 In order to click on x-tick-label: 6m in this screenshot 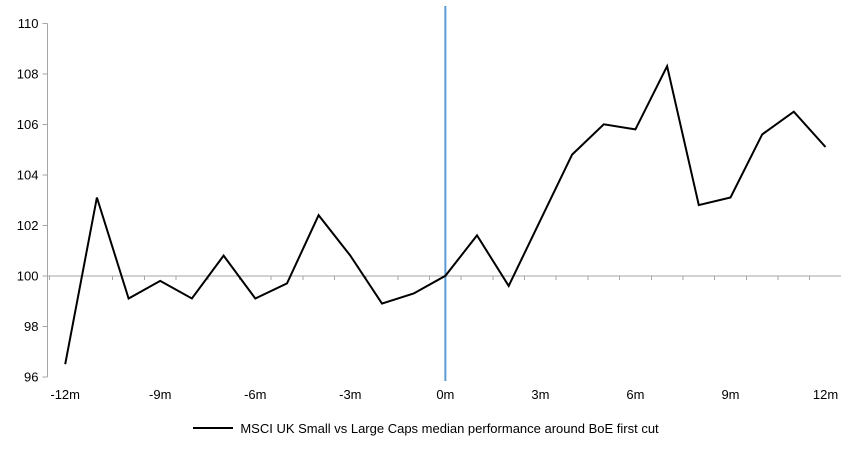, I will do `click(635, 394)`.